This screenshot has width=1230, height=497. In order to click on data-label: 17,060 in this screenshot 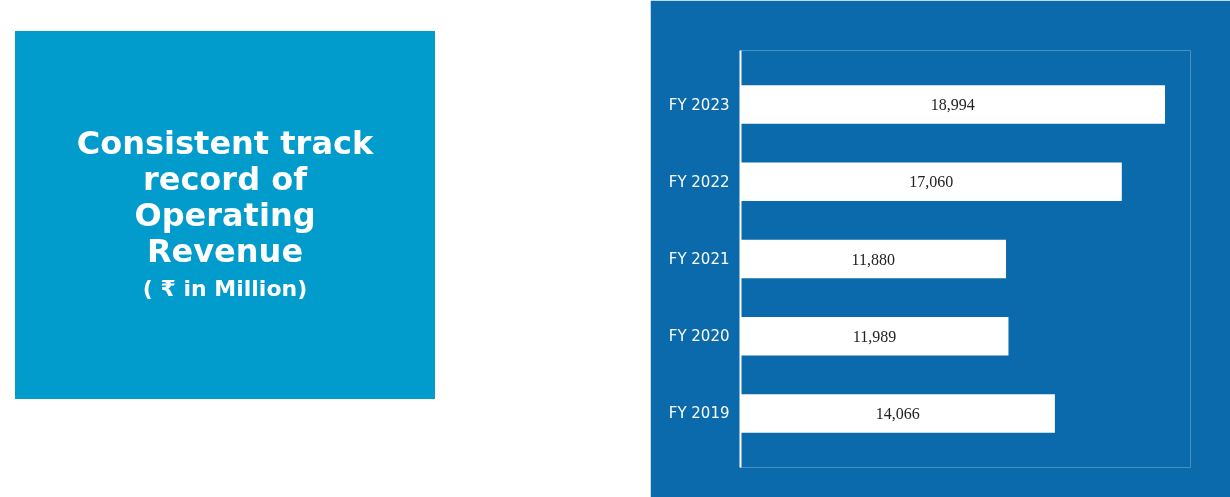, I will do `click(931, 182)`.